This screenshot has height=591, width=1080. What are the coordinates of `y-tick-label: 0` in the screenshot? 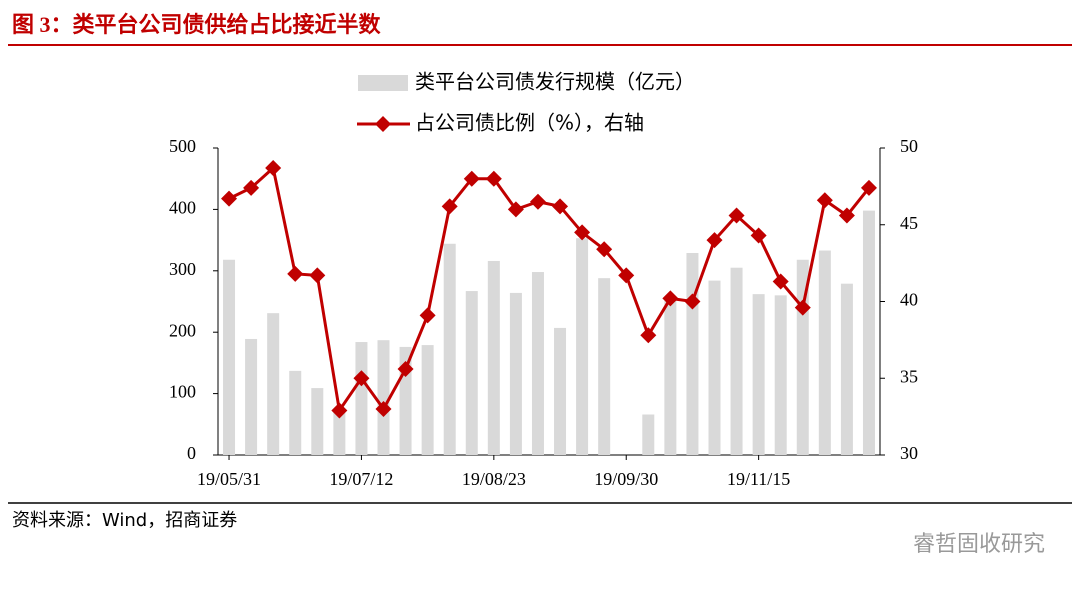 It's located at (191, 453).